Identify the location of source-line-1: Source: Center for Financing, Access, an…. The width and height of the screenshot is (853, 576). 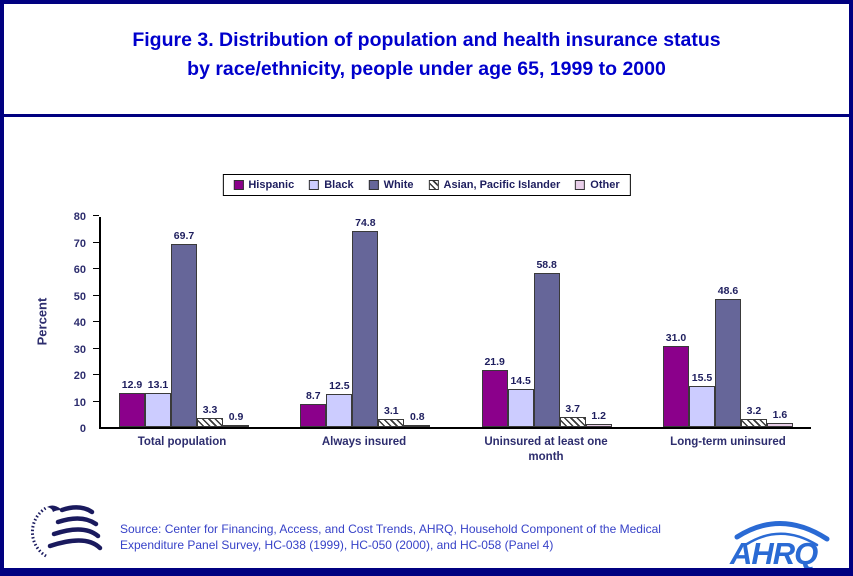
(390, 529).